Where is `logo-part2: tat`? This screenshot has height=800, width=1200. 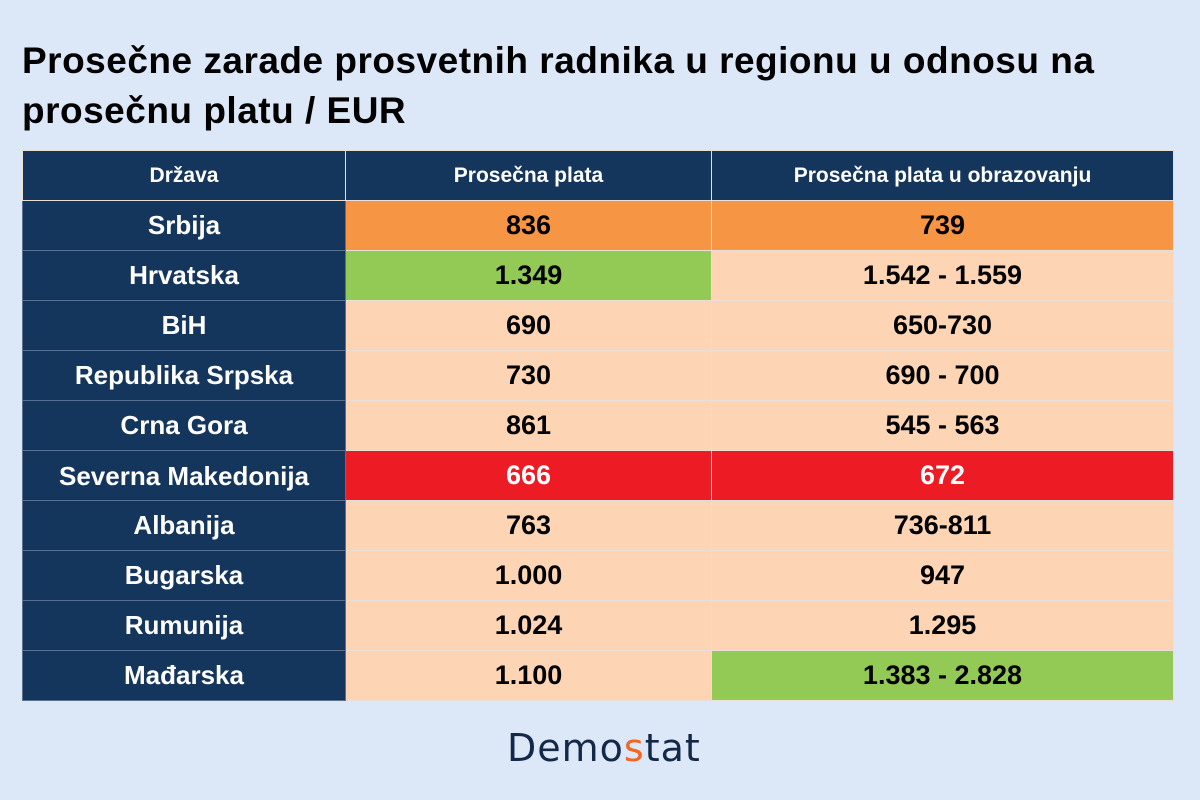 logo-part2: tat is located at coordinates (672, 748).